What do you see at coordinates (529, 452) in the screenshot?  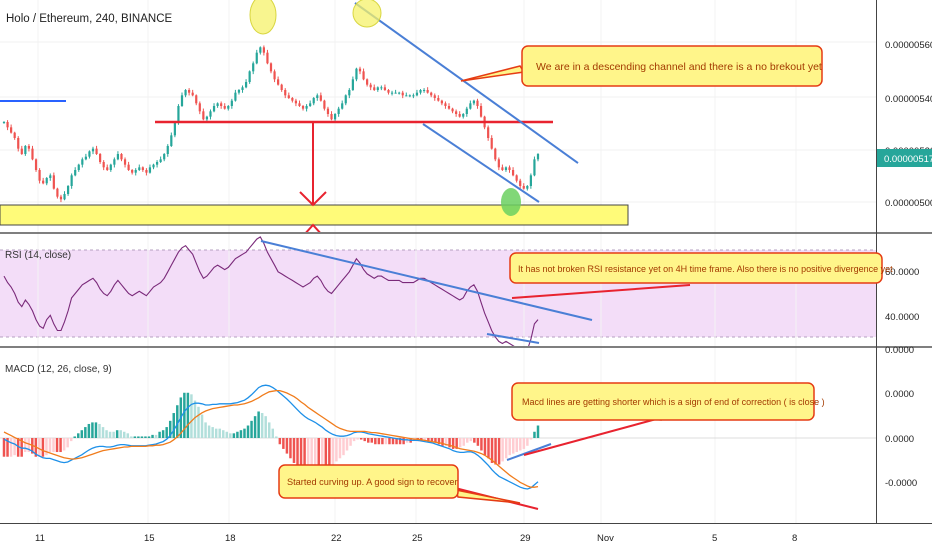 I see `macd-hist-trendline` at bounding box center [529, 452].